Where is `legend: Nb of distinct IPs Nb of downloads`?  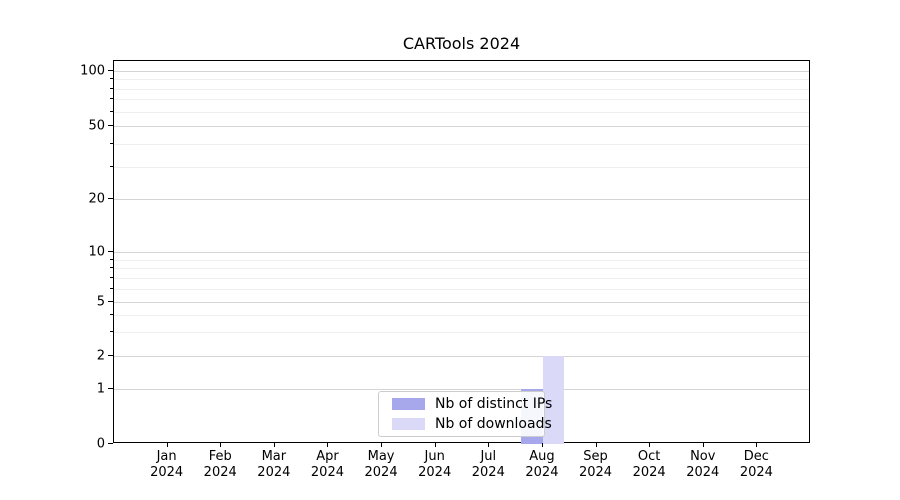
legend: Nb of distinct IPs Nb of downloads is located at coordinates (465, 414).